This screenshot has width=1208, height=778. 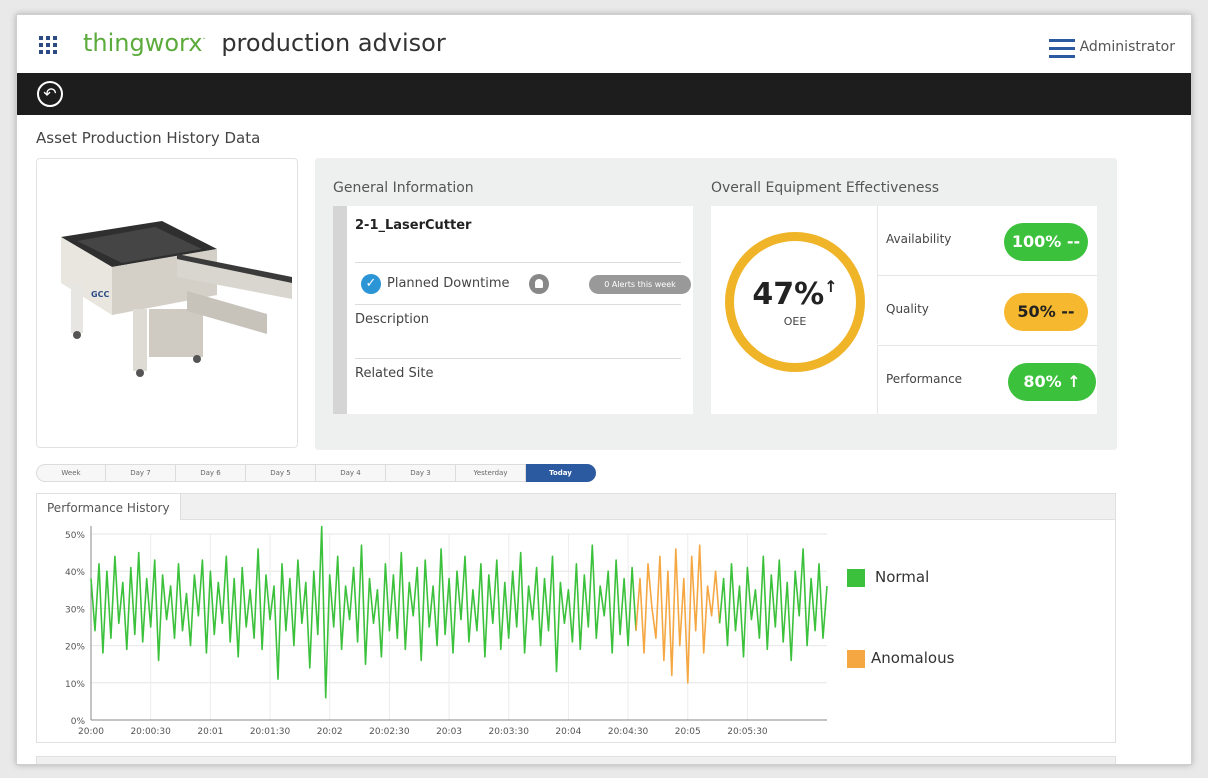 I want to click on chart-tab: Performance History, so click(x=109, y=507).